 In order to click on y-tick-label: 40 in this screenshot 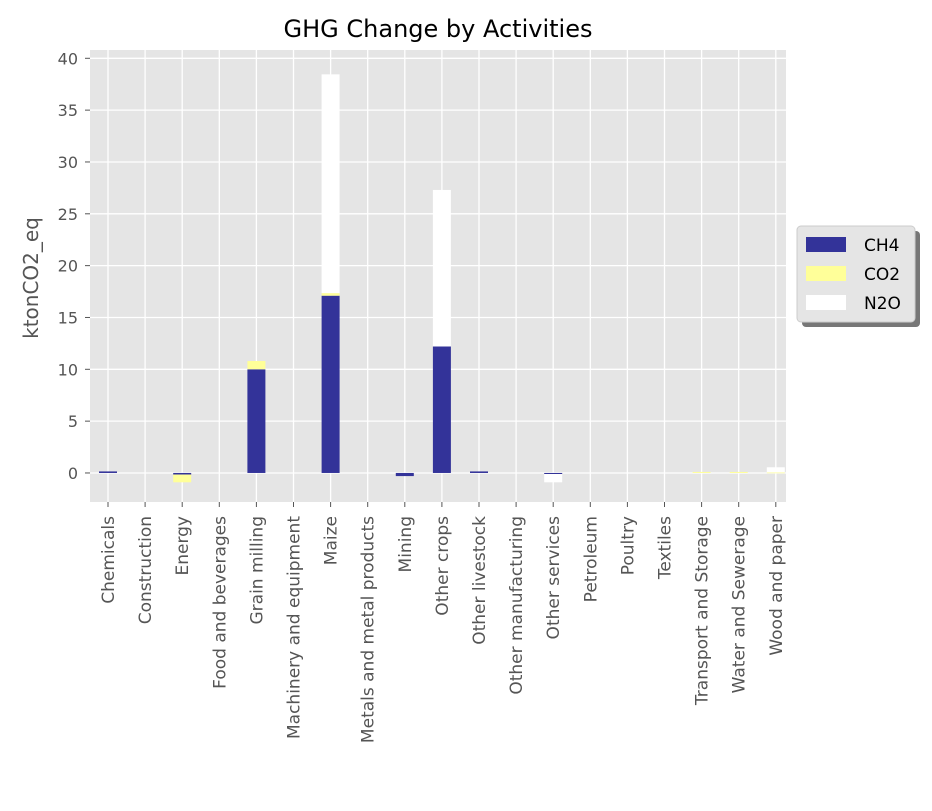, I will do `click(68, 58)`.